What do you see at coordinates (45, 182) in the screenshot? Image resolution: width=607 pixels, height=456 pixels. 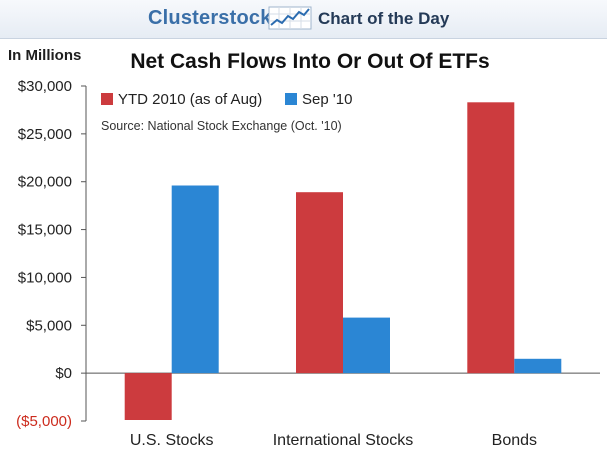 I see `y-tick-label: $20,000` at bounding box center [45, 182].